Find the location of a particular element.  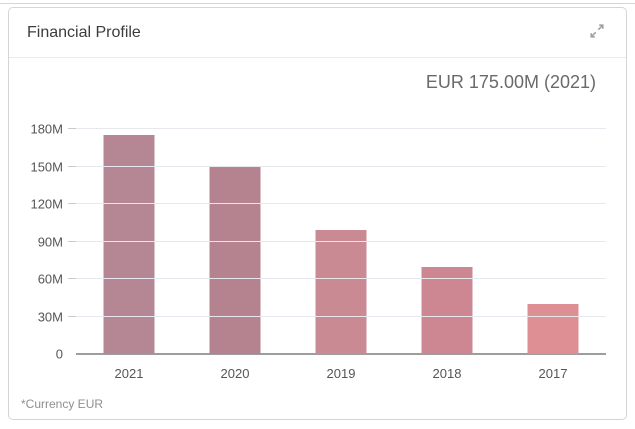

x-axis-label: 2018 is located at coordinates (447, 373).